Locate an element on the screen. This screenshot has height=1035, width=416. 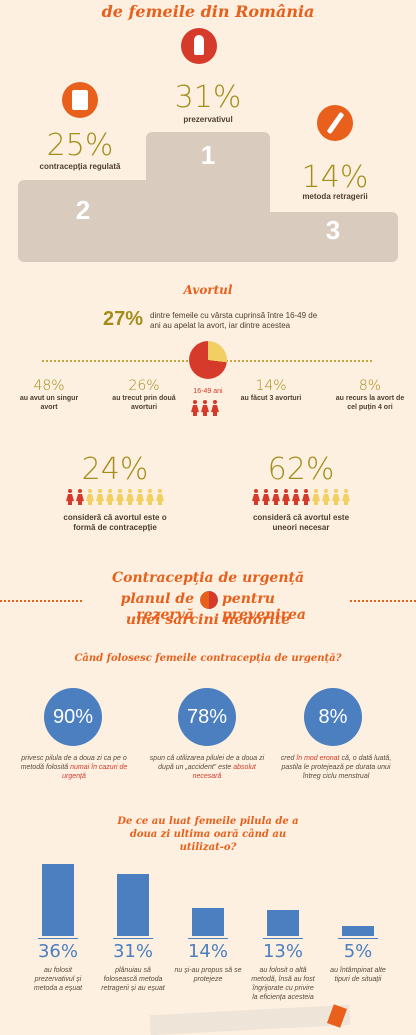
champagne-icon is located at coordinates (335, 123).